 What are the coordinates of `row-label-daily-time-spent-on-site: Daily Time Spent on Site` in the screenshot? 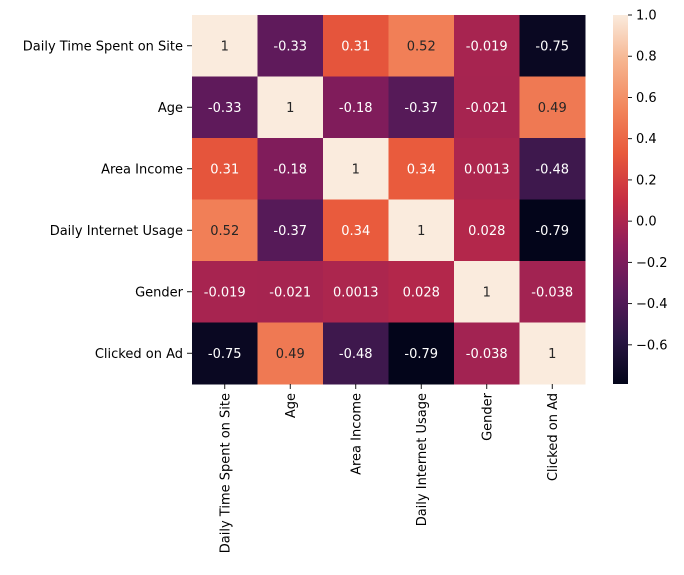 It's located at (103, 46).